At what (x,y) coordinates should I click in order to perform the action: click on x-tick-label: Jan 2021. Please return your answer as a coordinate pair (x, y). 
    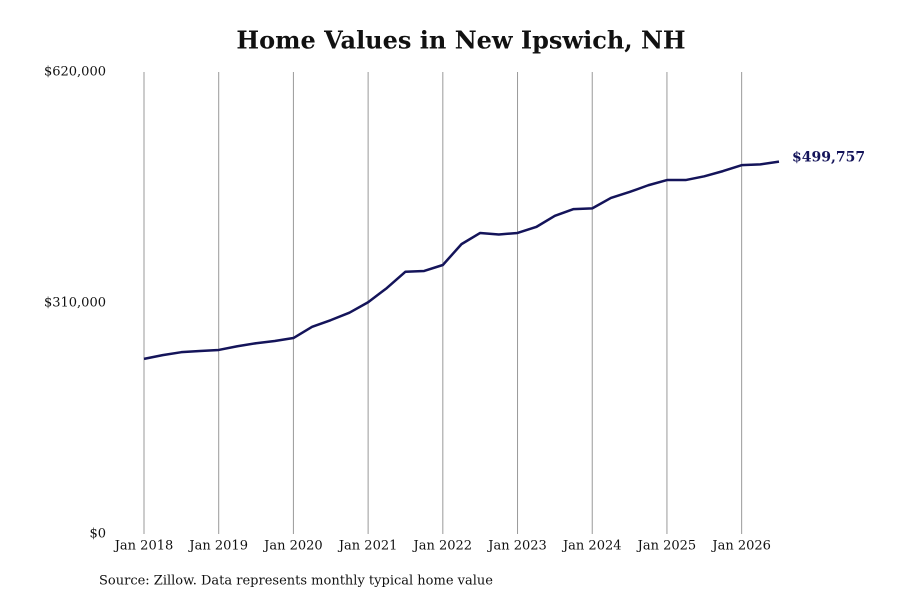
    Looking at the image, I should click on (367, 546).